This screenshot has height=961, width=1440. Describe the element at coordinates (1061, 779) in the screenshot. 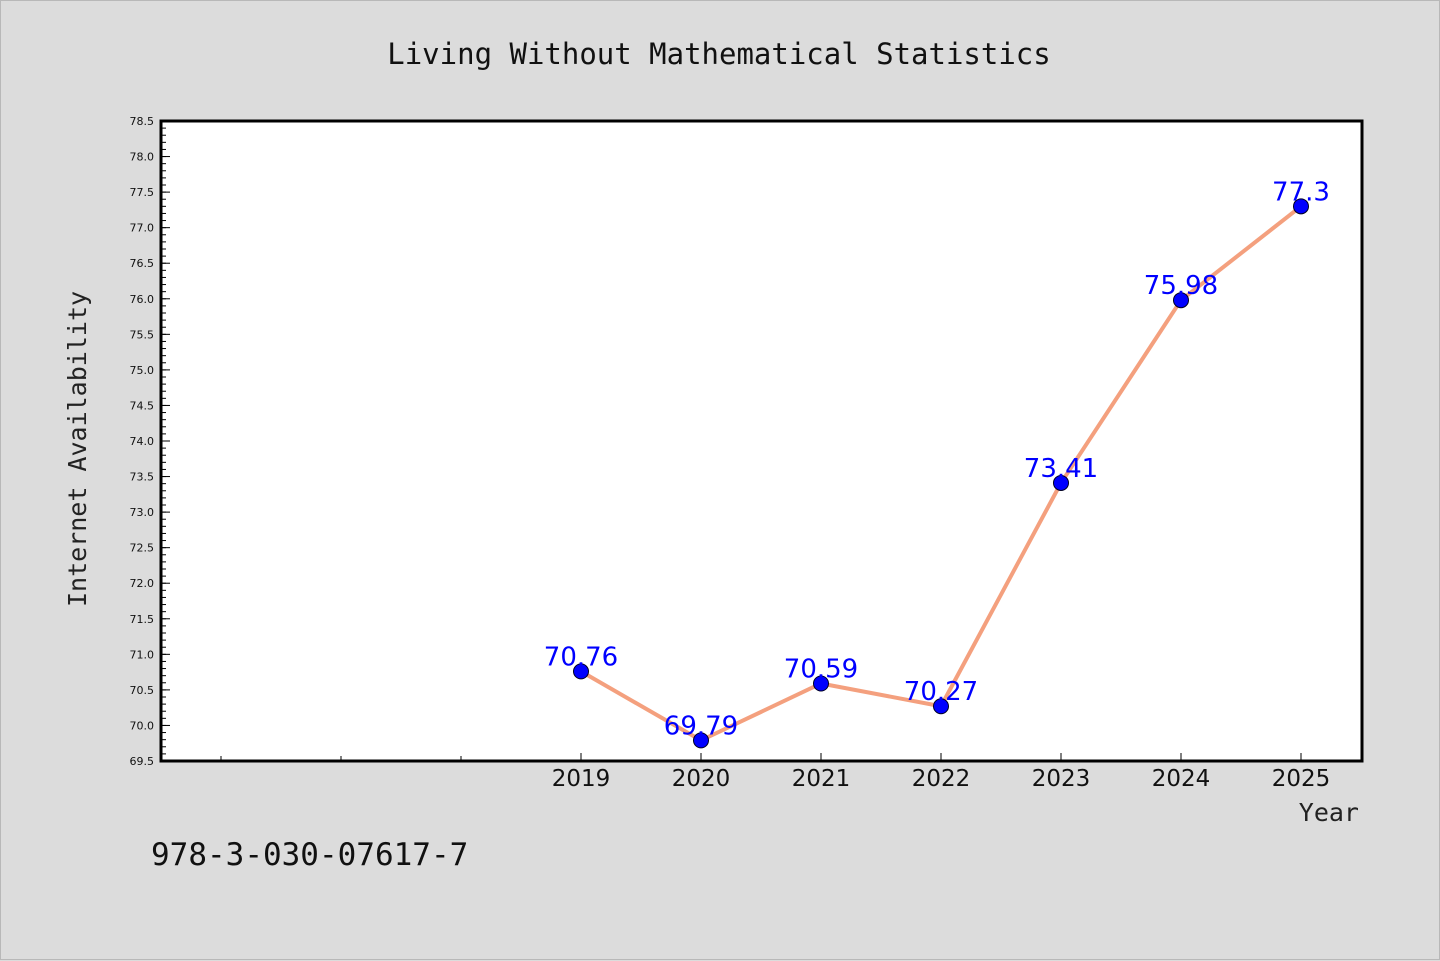

I see `x-tick-label: 2023` at that location.